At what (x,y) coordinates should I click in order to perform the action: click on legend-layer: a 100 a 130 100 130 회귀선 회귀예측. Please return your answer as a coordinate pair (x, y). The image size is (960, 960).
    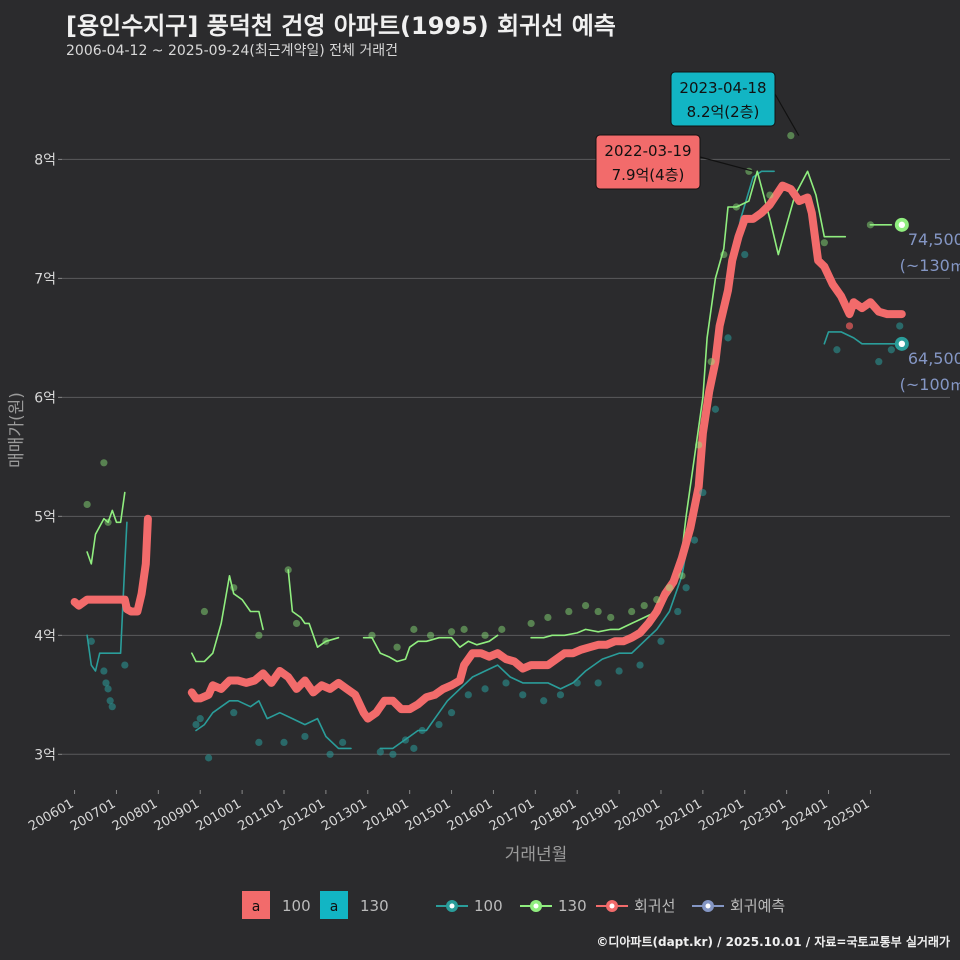
    Looking at the image, I should click on (513, 905).